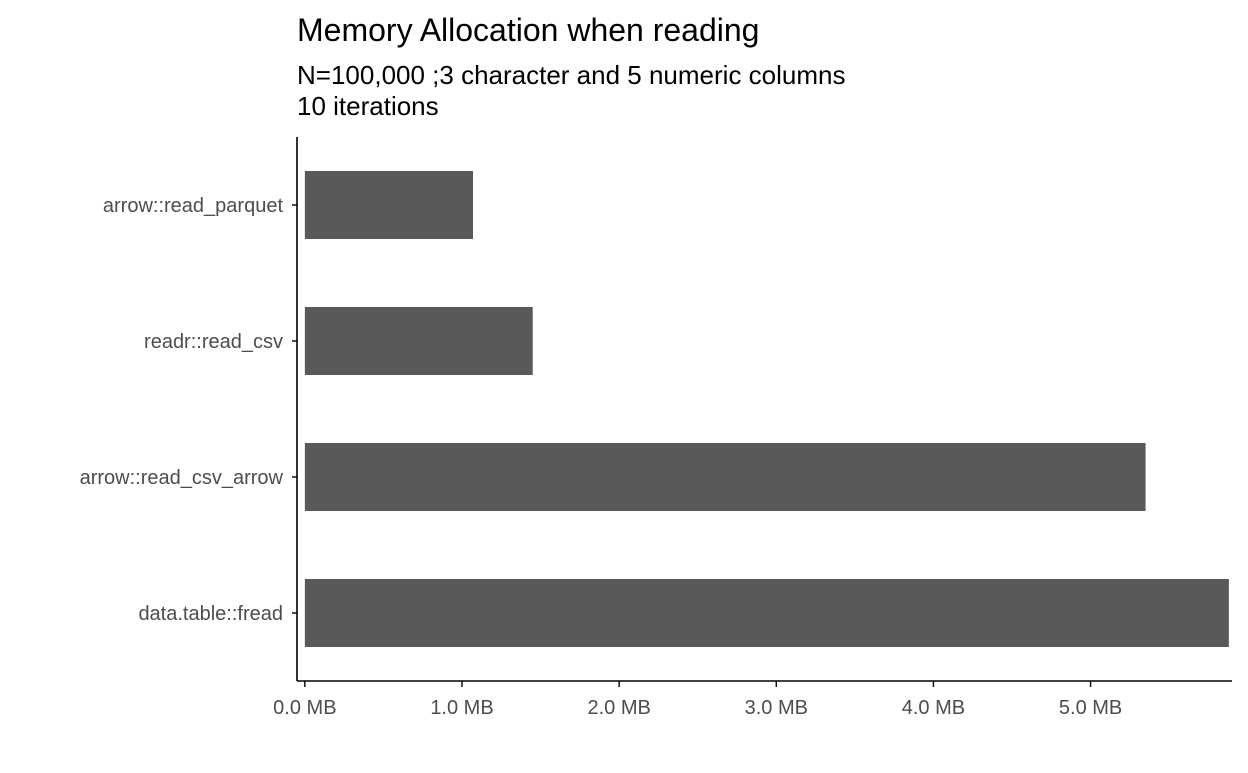  Describe the element at coordinates (182, 478) in the screenshot. I see `y-tick-label-2: arrow::read_csv_arrow` at that location.